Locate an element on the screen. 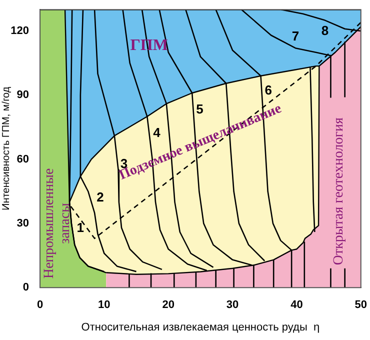 The image size is (370, 340). annotation: Открытая геотехнология is located at coordinates (339, 191).